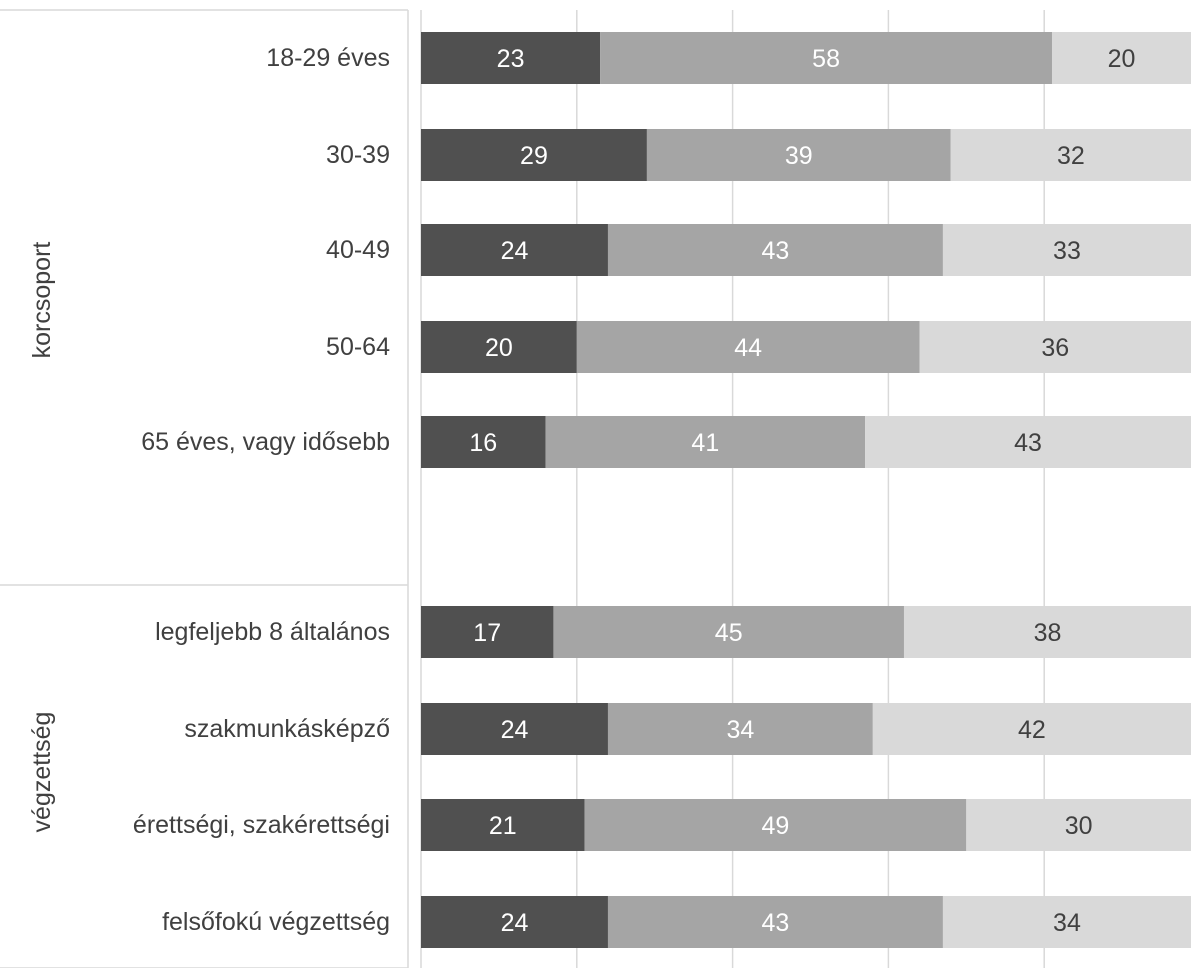  Describe the element at coordinates (358, 155) in the screenshot. I see `category-label: 30-39` at that location.